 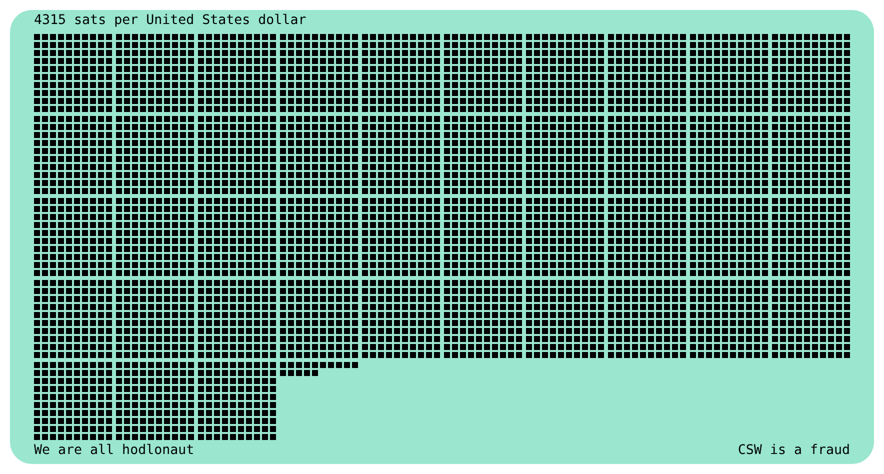 I want to click on data-label: 4315, so click(x=50, y=20).